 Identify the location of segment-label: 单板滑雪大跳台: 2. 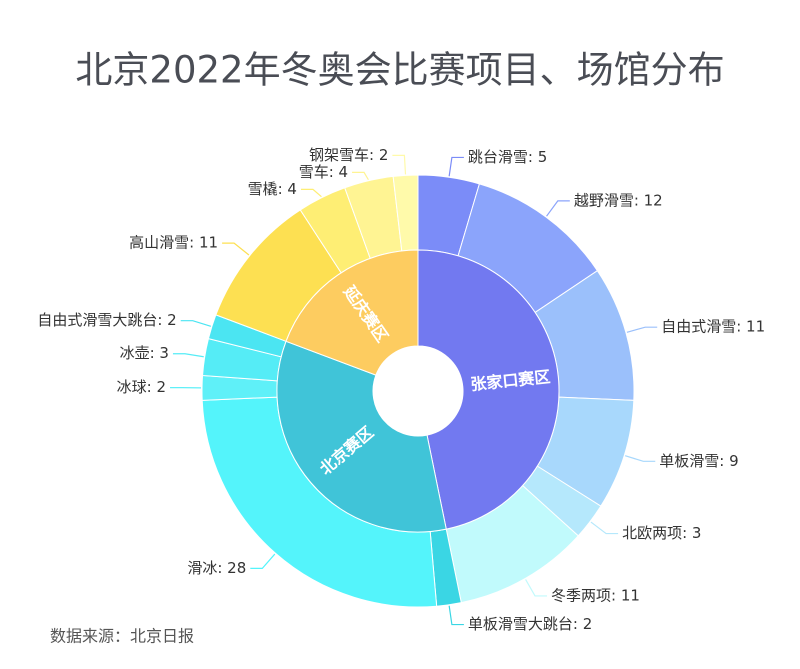
(530, 624).